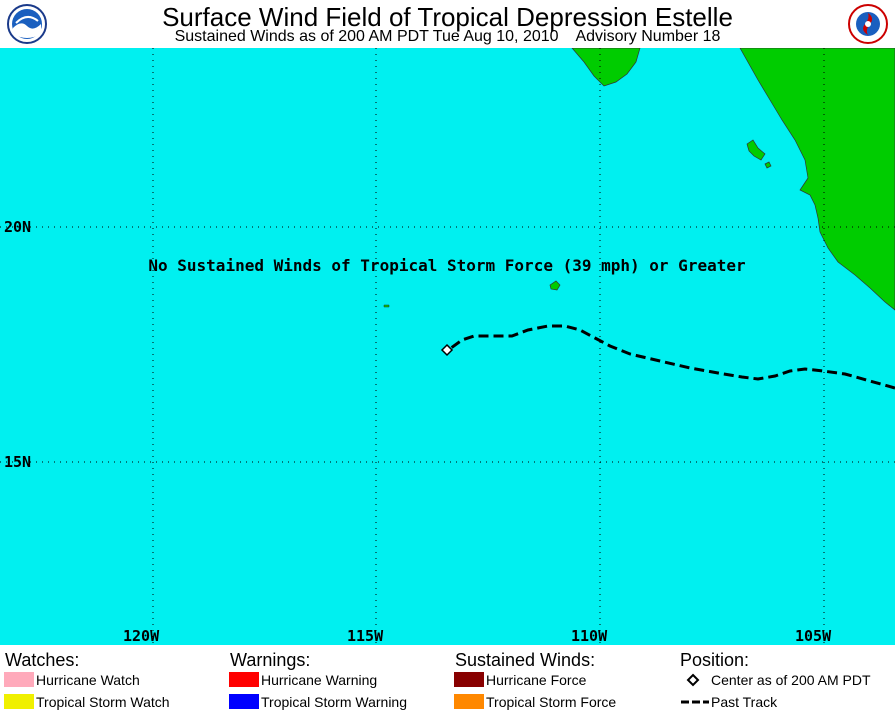 Image resolution: width=895 pixels, height=716 pixels. I want to click on legend-warnings-heading: Warnings:, so click(270, 660).